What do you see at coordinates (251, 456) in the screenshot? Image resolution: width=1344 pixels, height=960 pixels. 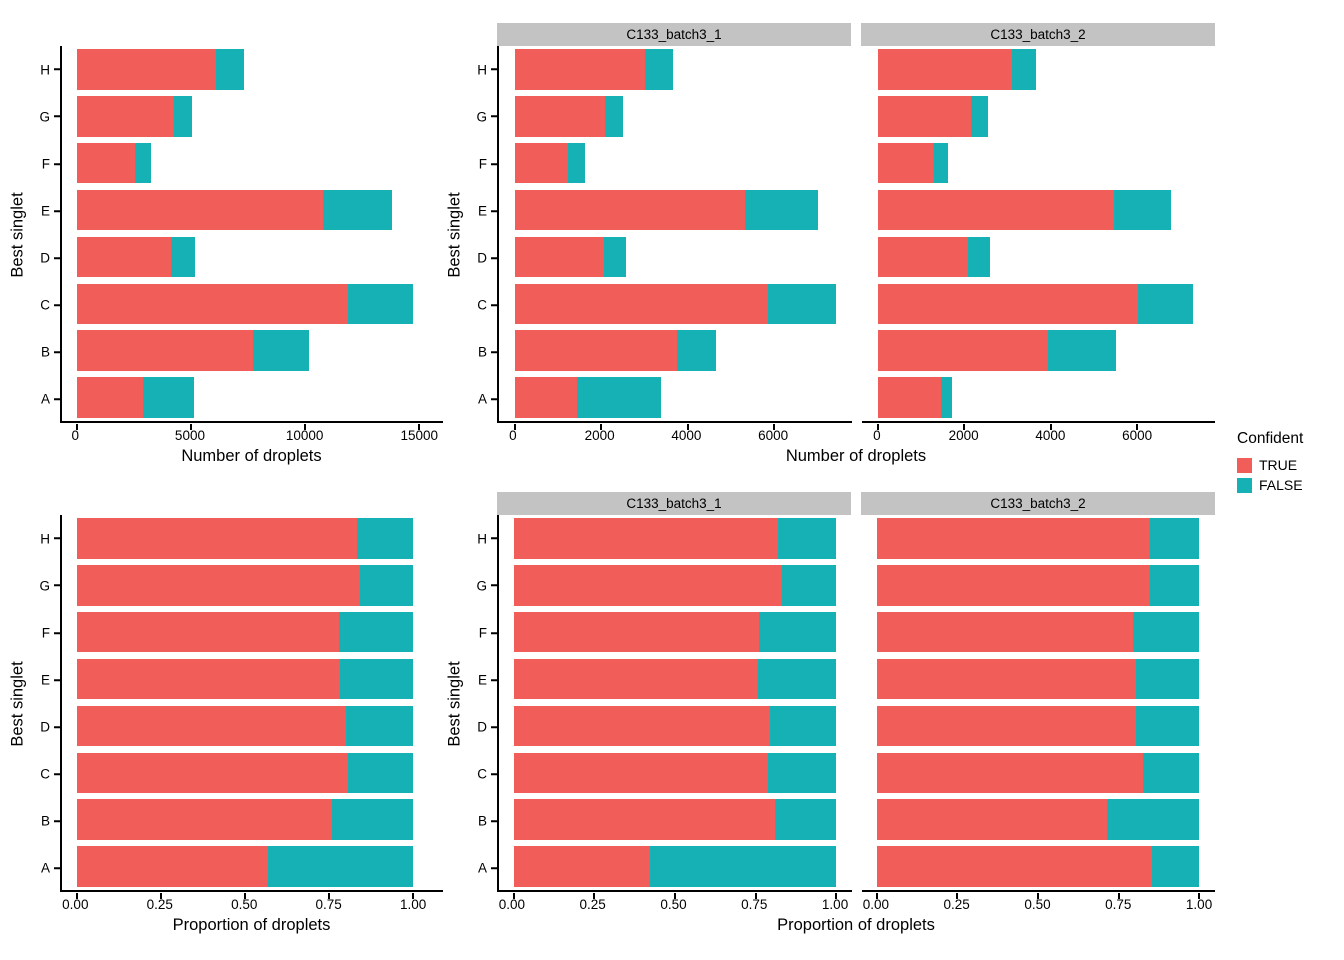 I see `x-axis-title: Number of droplets` at bounding box center [251, 456].